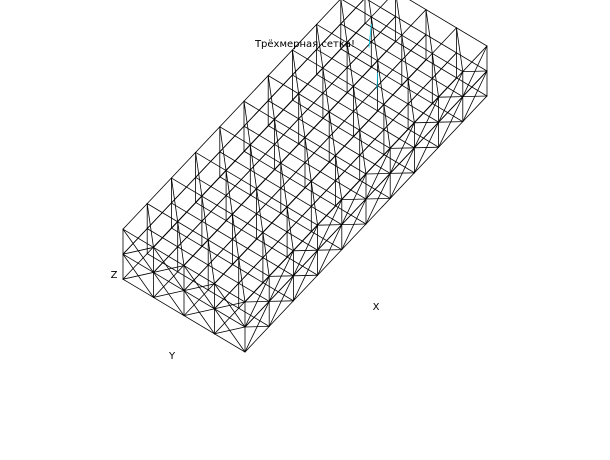  I want to click on figure-title: Трёхмерная сетка!, so click(304, 44).